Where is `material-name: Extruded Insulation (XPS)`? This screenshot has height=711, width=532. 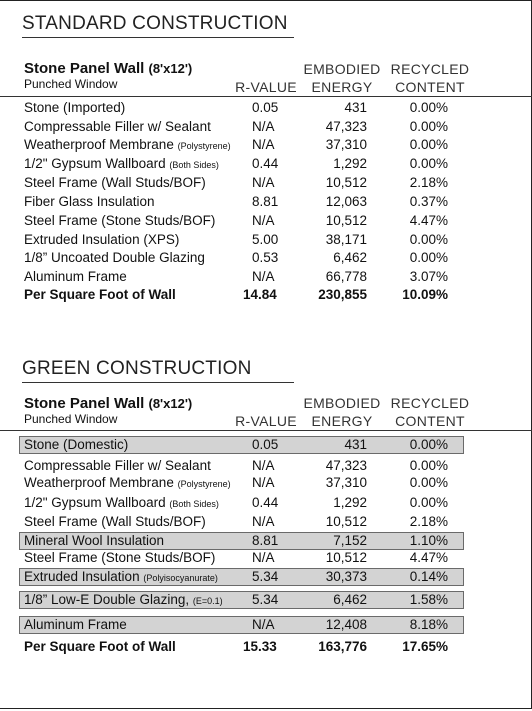
material-name: Extruded Insulation (XPS) is located at coordinates (102, 239).